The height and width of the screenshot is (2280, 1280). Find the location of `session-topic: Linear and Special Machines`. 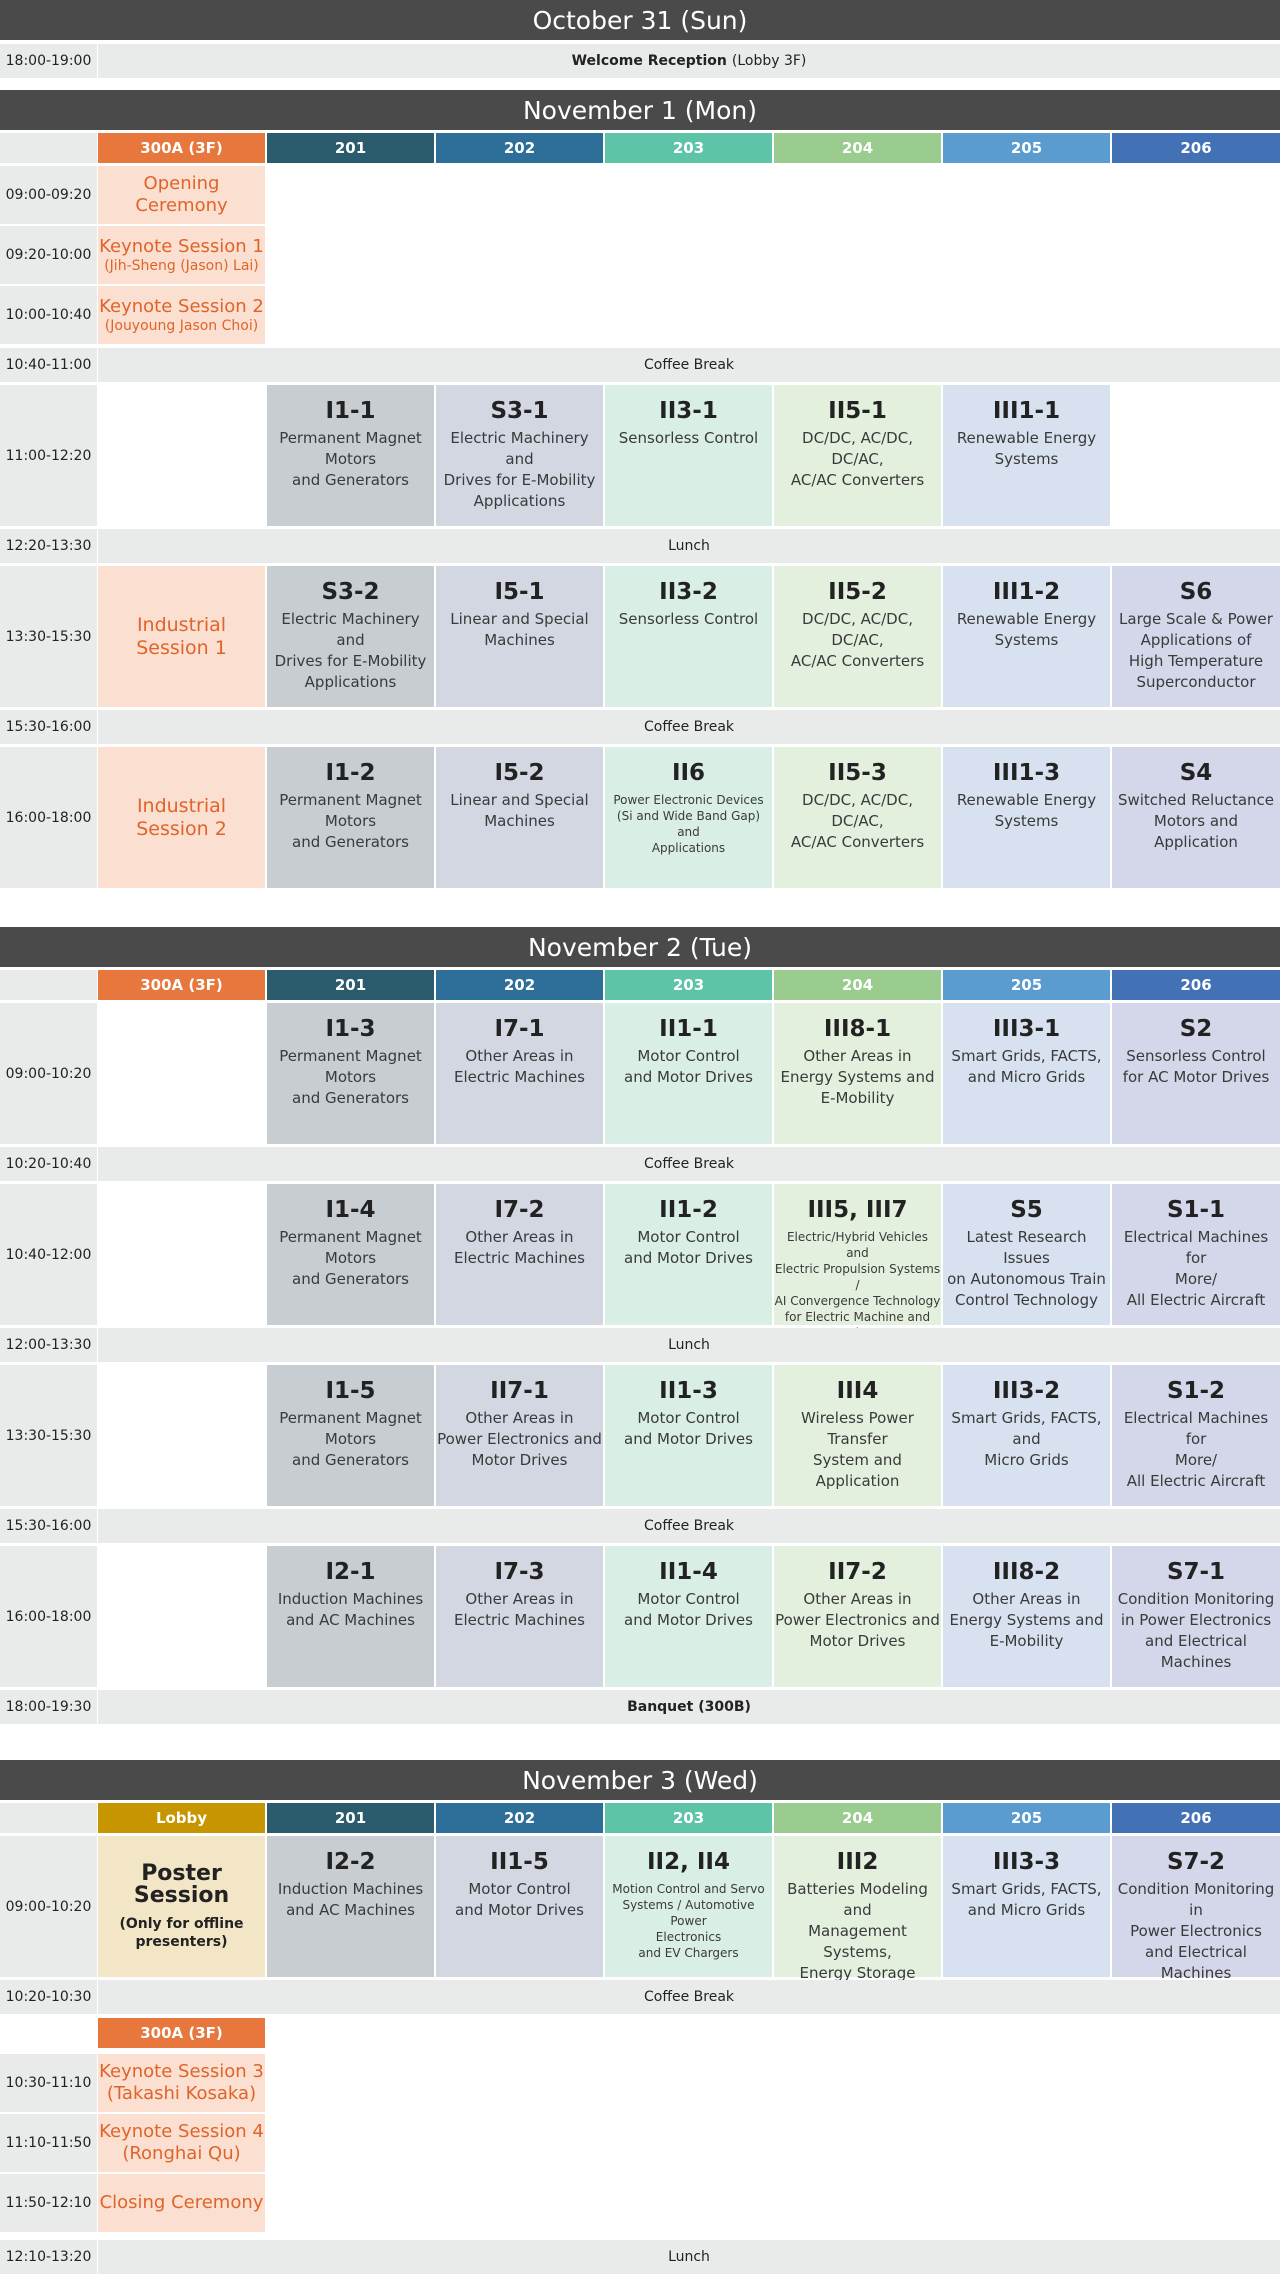

session-topic: Linear and Special Machines is located at coordinates (519, 629).